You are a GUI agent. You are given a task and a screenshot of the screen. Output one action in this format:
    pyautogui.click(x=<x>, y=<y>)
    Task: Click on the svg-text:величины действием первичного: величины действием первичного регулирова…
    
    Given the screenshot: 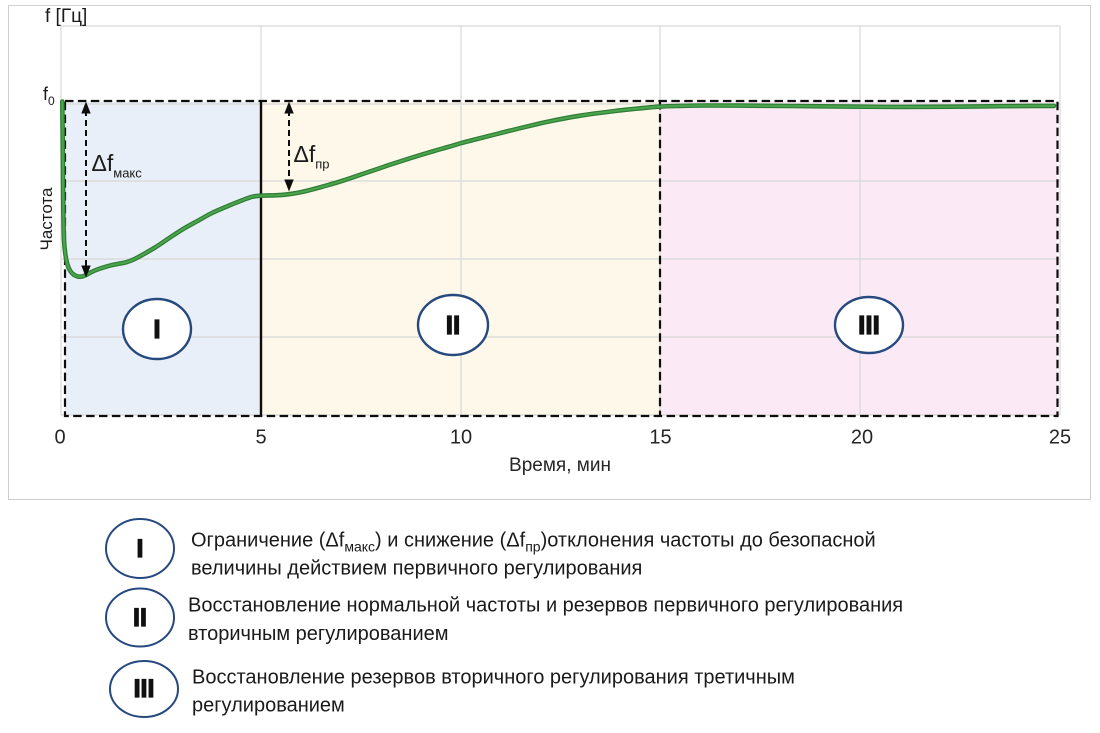 What is the action you would take?
    pyautogui.click(x=416, y=569)
    